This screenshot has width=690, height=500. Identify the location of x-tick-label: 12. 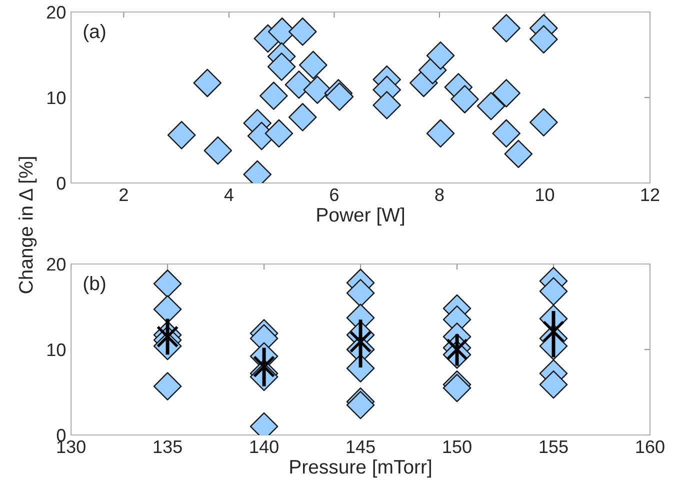
(650, 194).